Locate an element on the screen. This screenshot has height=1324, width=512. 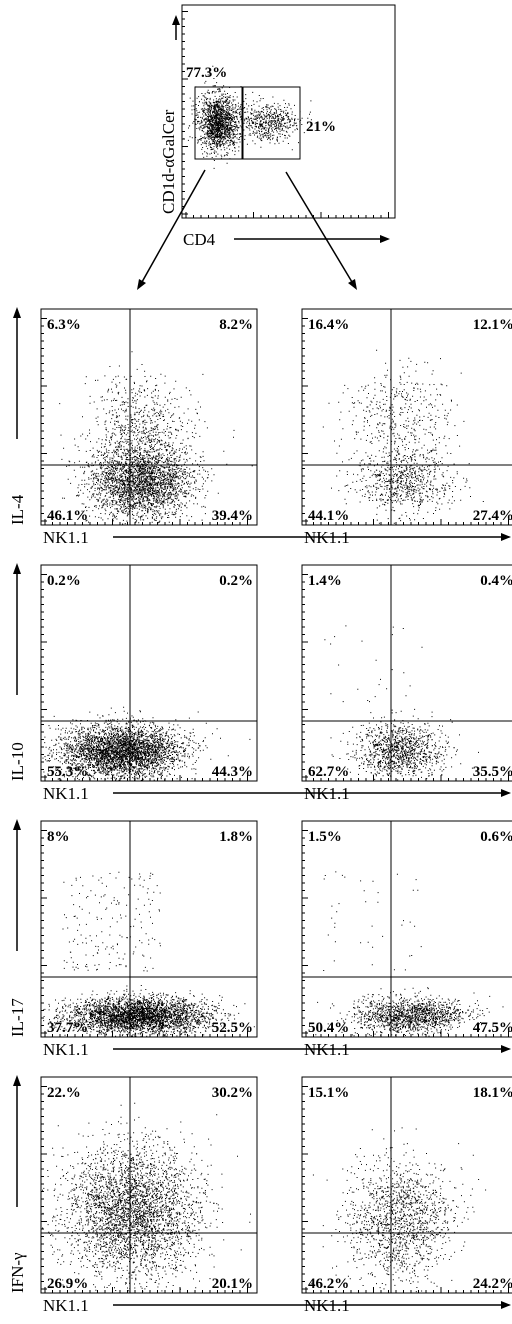
quadrant-upper-right-percent: 0.2% is located at coordinates (236, 581).